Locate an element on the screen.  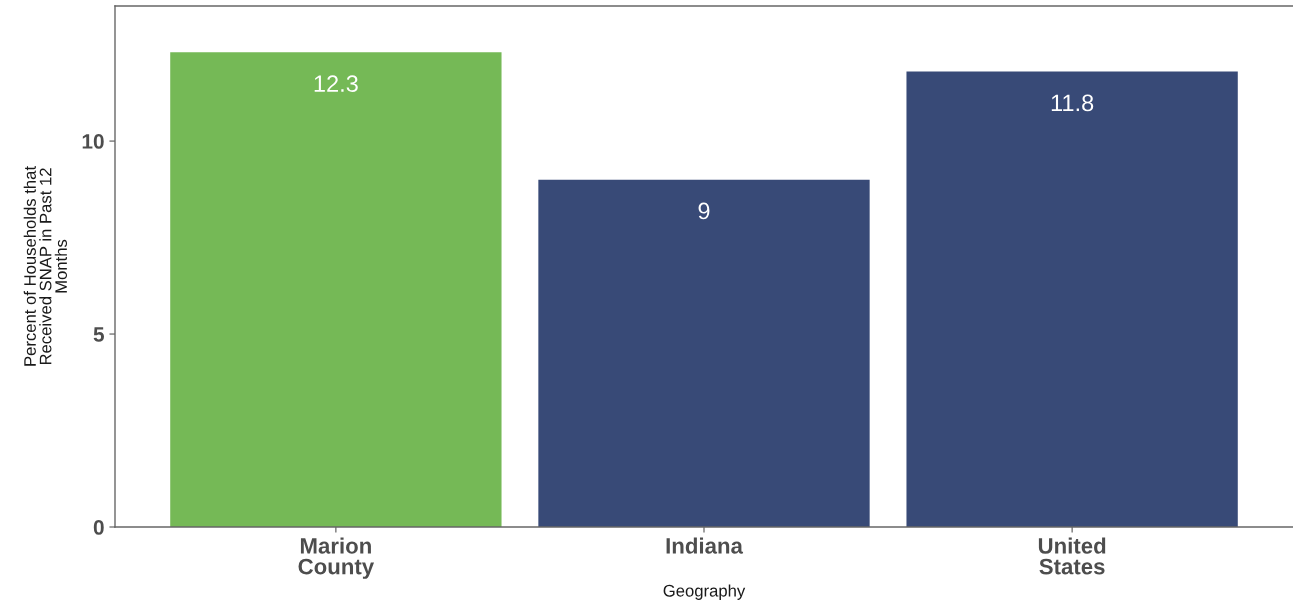
y-tick-label: 5 is located at coordinates (98, 334).